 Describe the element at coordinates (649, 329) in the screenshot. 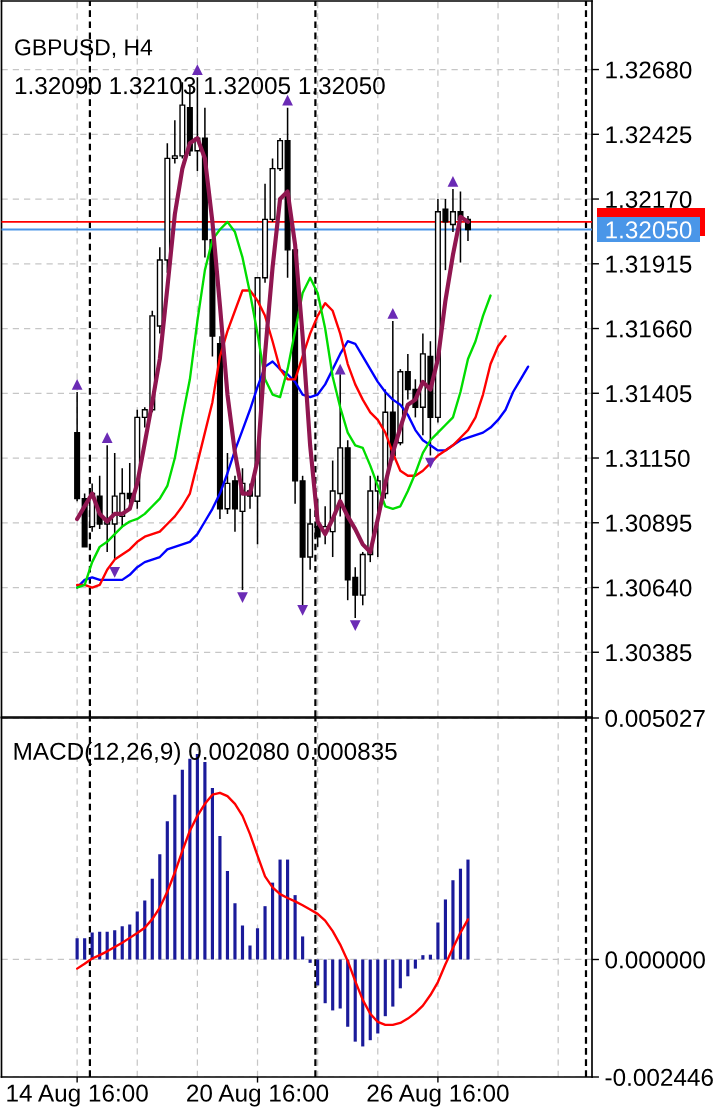

I see `y-tick-label: 1.31660` at that location.